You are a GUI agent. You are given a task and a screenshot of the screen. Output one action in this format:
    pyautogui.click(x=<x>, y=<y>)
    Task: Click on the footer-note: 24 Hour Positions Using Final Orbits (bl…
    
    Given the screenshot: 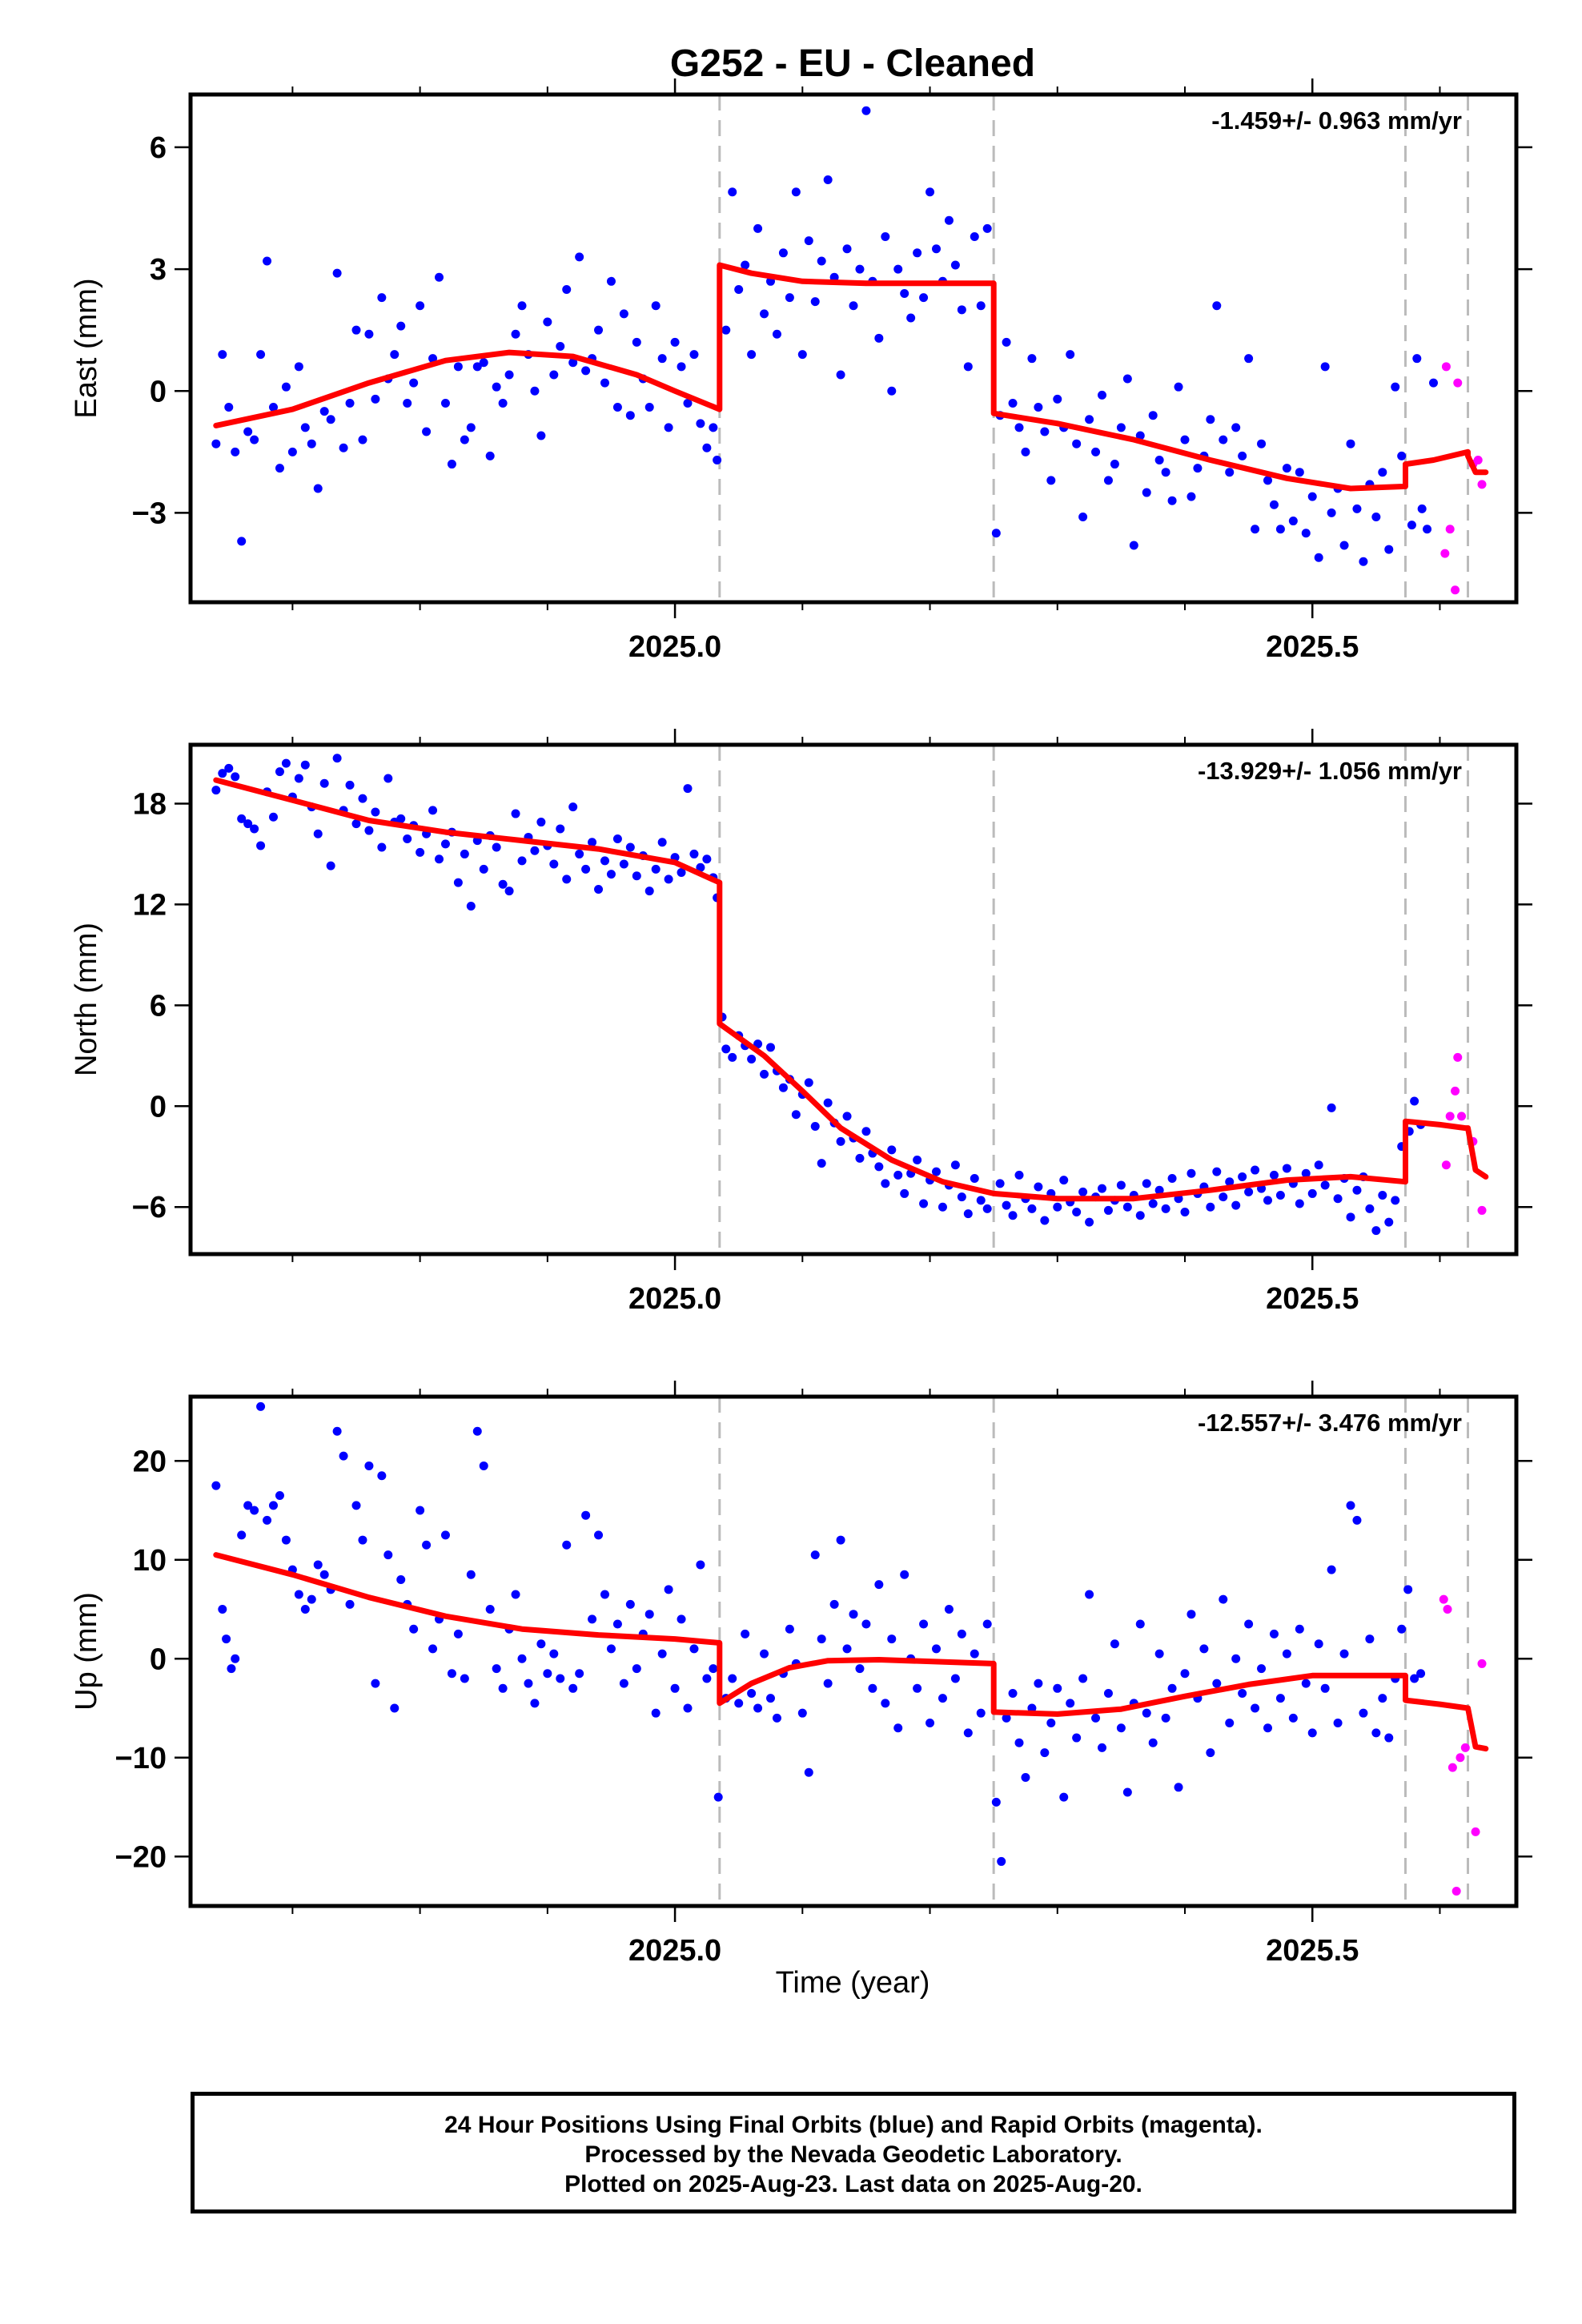 What is the action you would take?
    pyautogui.click(x=853, y=2152)
    